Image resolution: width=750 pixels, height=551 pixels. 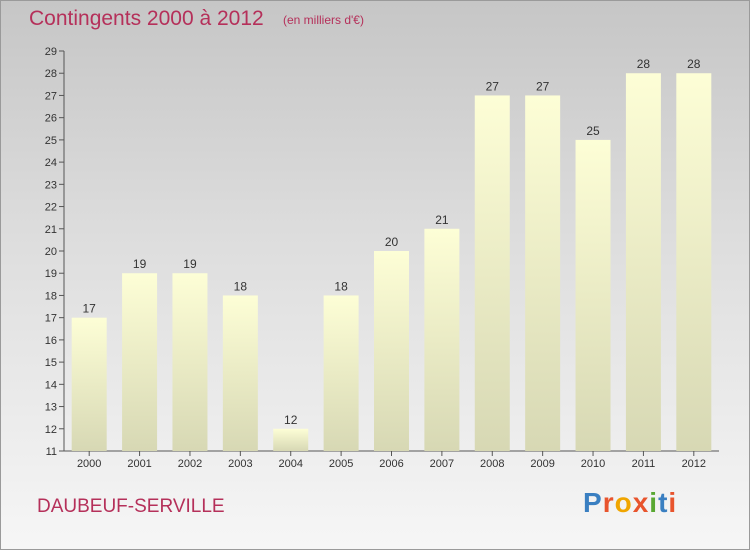 I want to click on x-tick-label: 2007, so click(x=442, y=464).